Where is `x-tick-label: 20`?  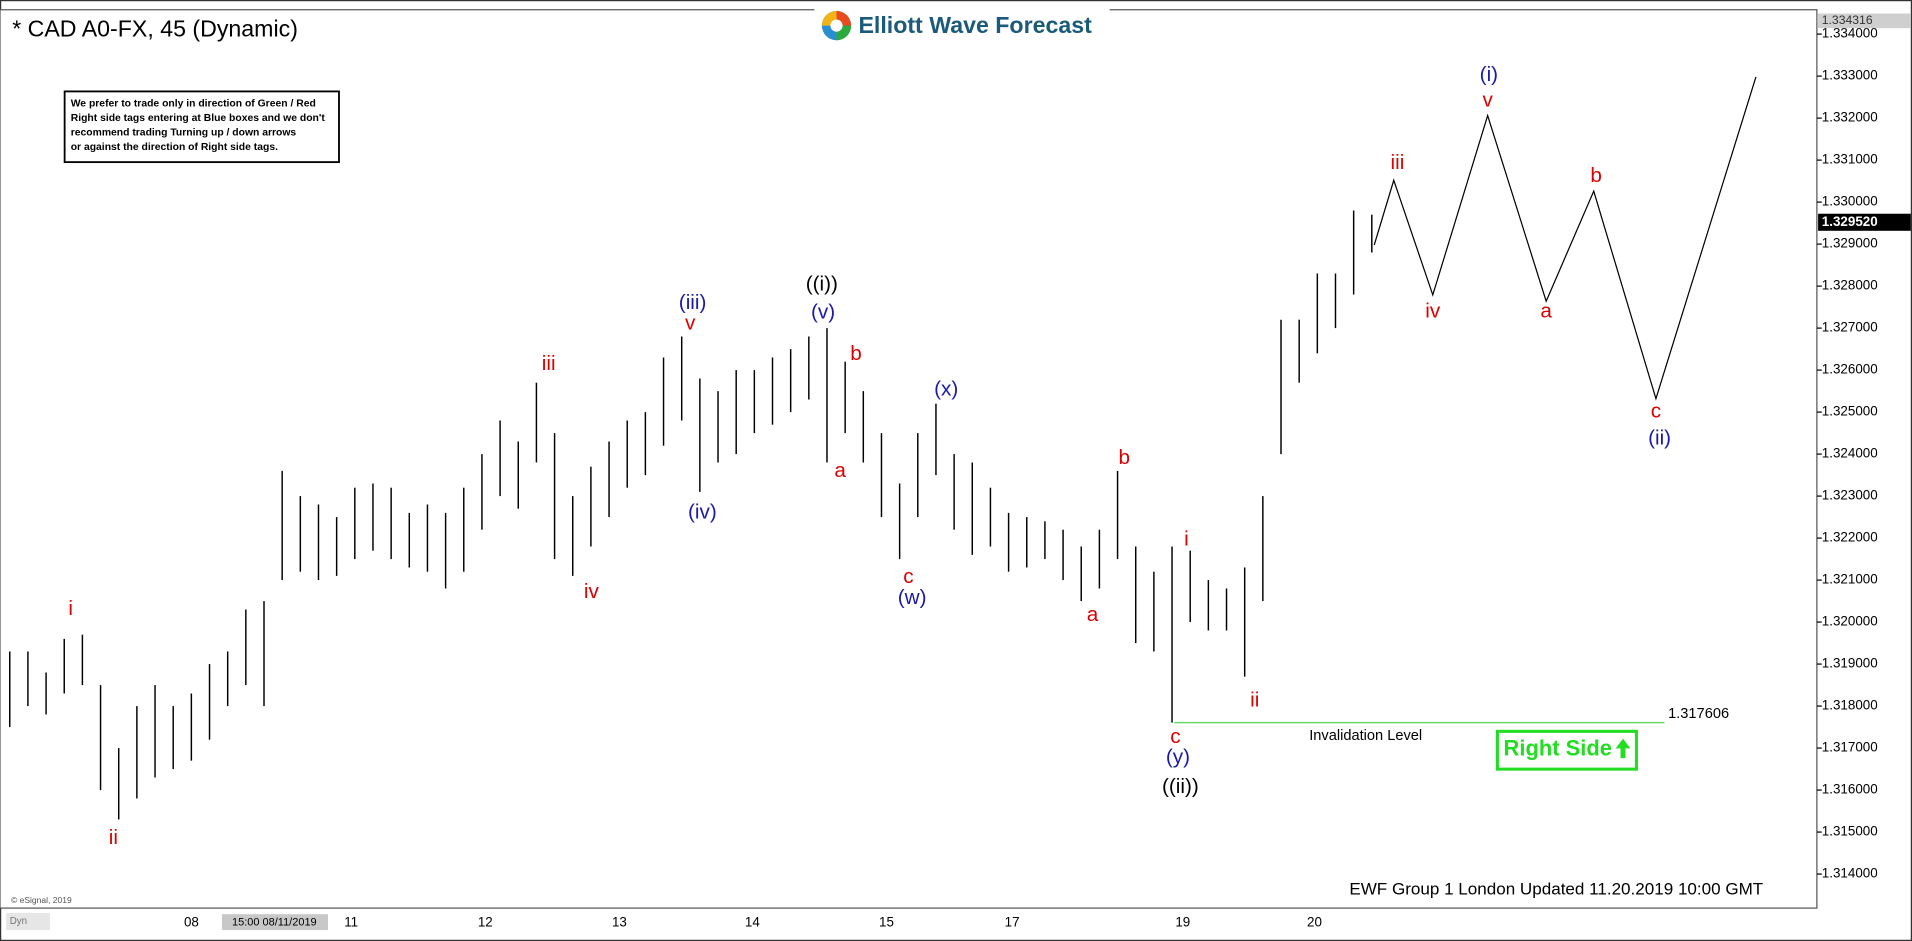 x-tick-label: 20 is located at coordinates (1314, 921).